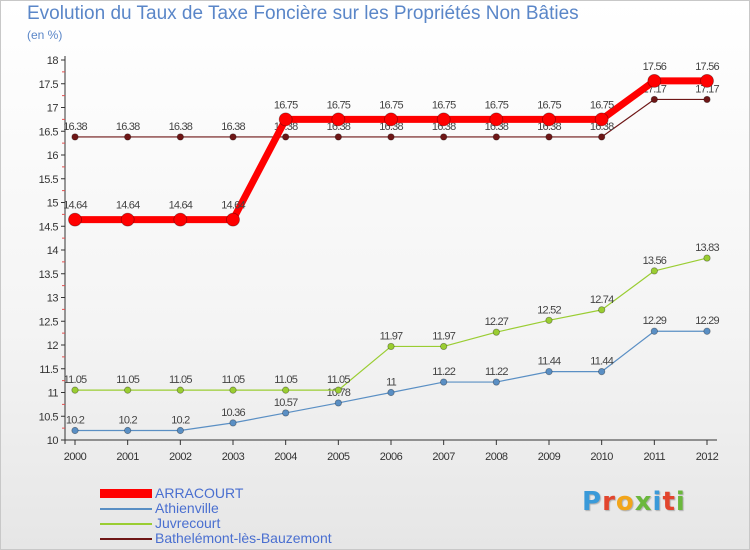 Image resolution: width=750 pixels, height=550 pixels. Describe the element at coordinates (643, 502) in the screenshot. I see `logo-letter: x` at that location.